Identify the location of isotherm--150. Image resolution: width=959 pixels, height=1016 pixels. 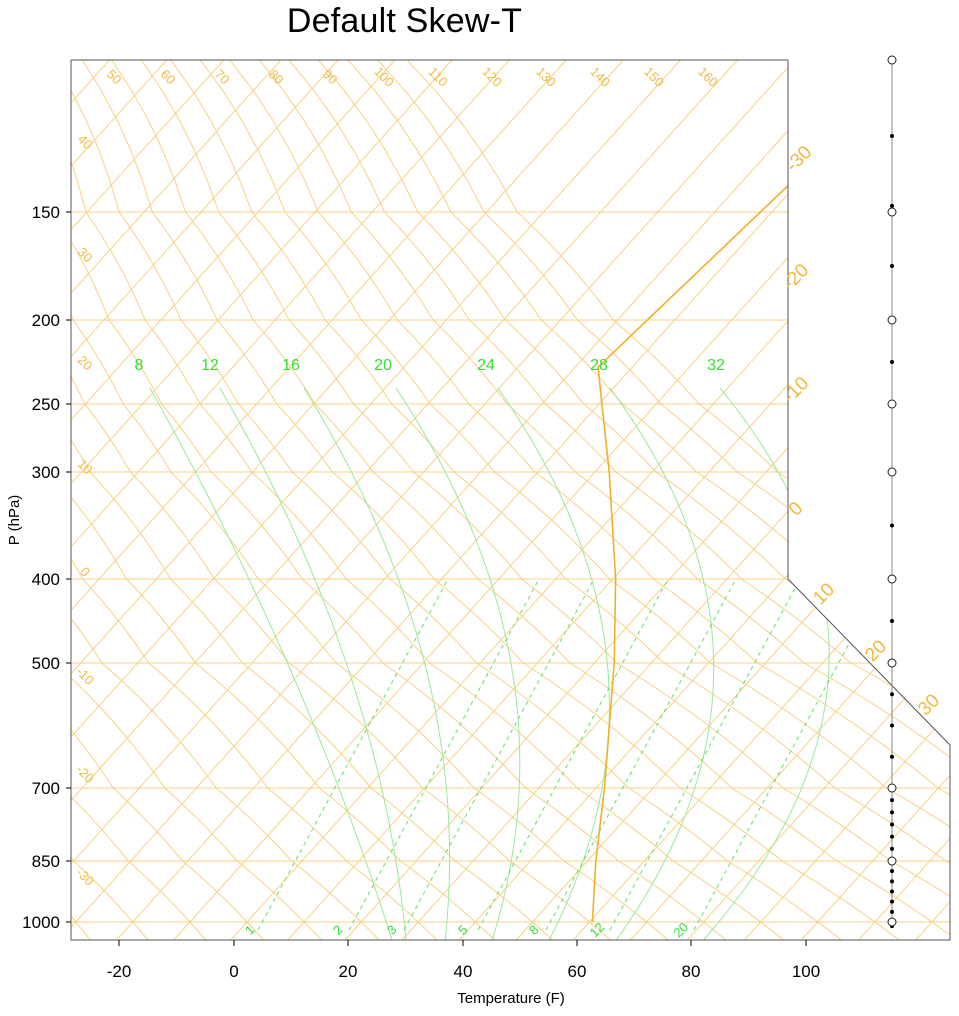
(119, 500).